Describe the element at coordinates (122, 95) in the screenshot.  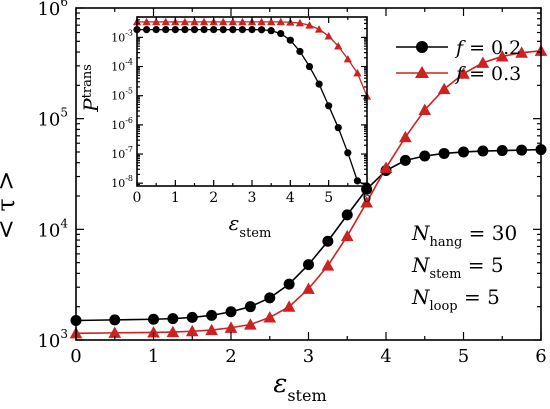
I see `inset-y-tick-label: 10⁻⁵` at that location.